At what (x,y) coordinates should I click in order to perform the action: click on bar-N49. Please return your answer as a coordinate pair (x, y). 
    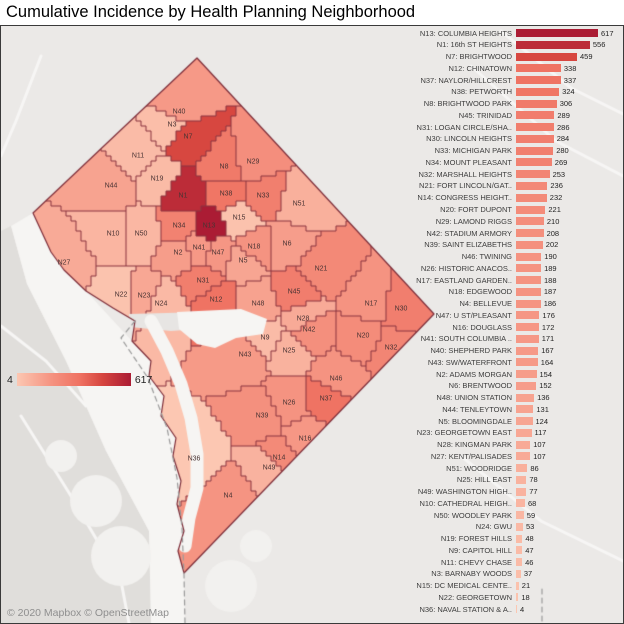
    Looking at the image, I should click on (521, 491).